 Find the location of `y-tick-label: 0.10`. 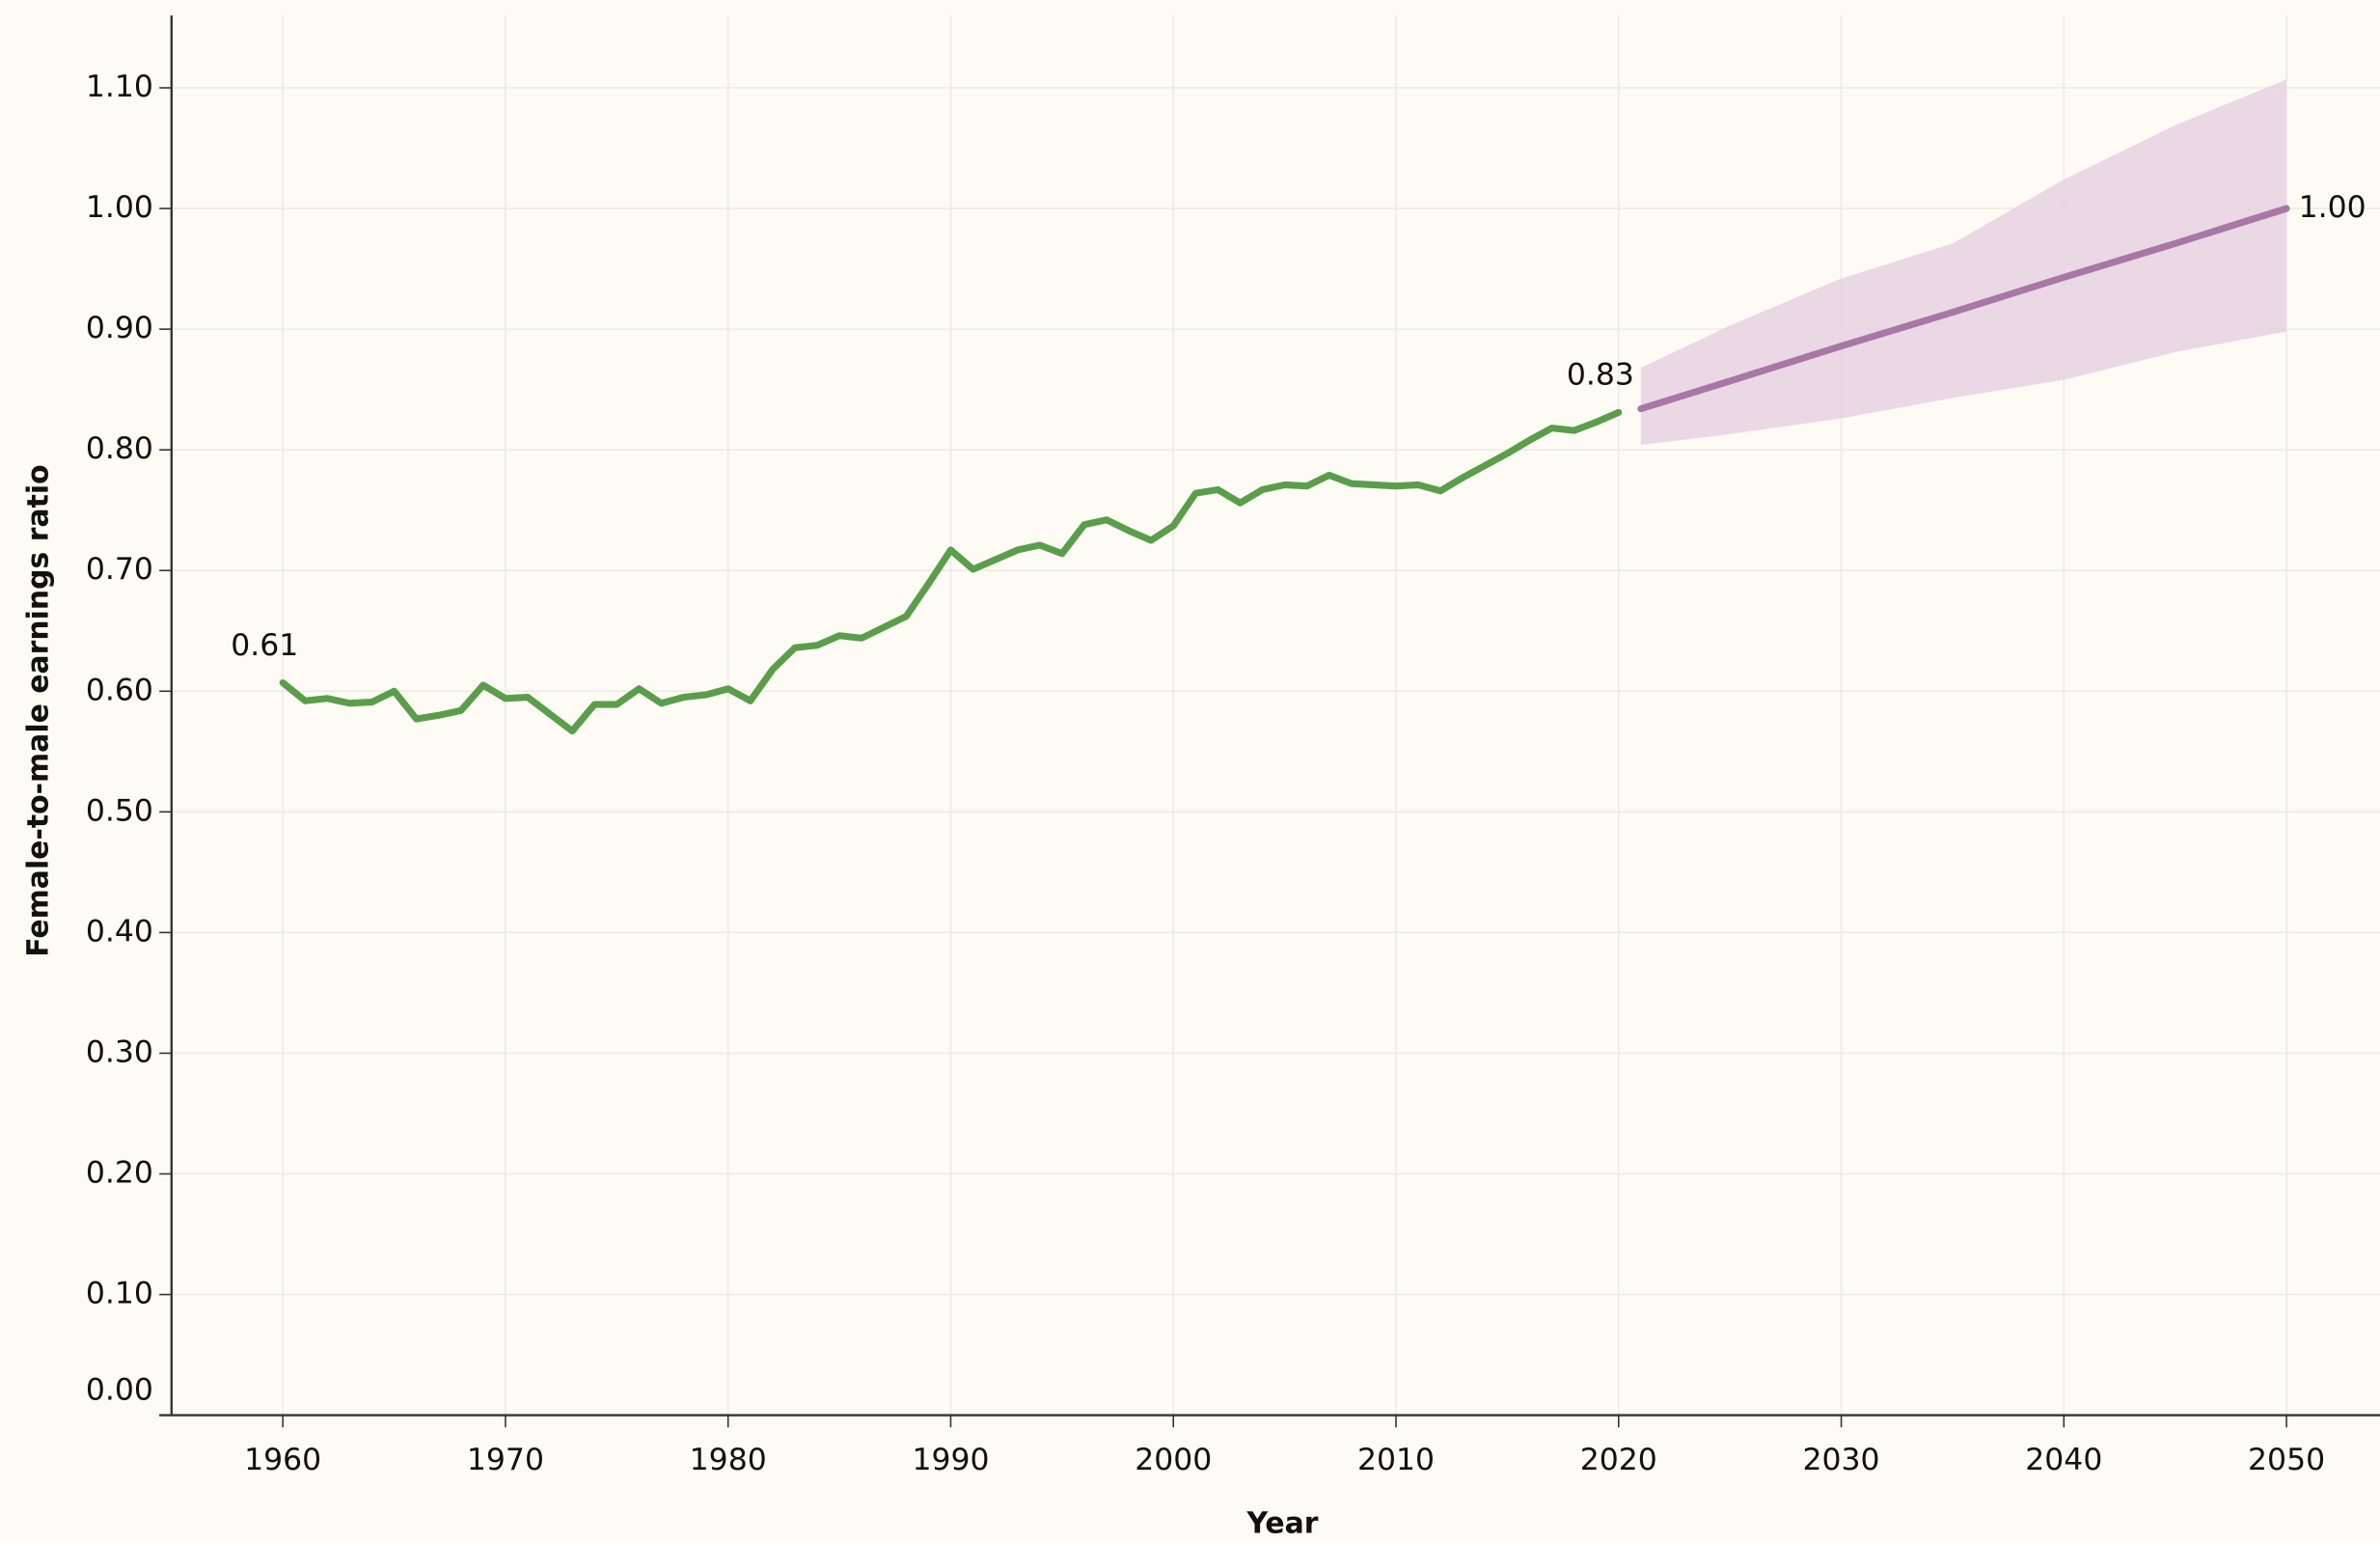

y-tick-label: 0.10 is located at coordinates (120, 1294).